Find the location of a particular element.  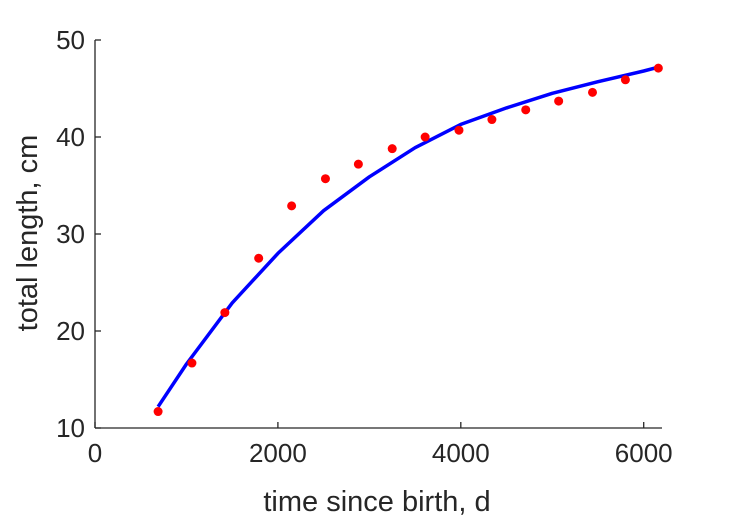

y-tick-label: 30 is located at coordinates (70, 234).